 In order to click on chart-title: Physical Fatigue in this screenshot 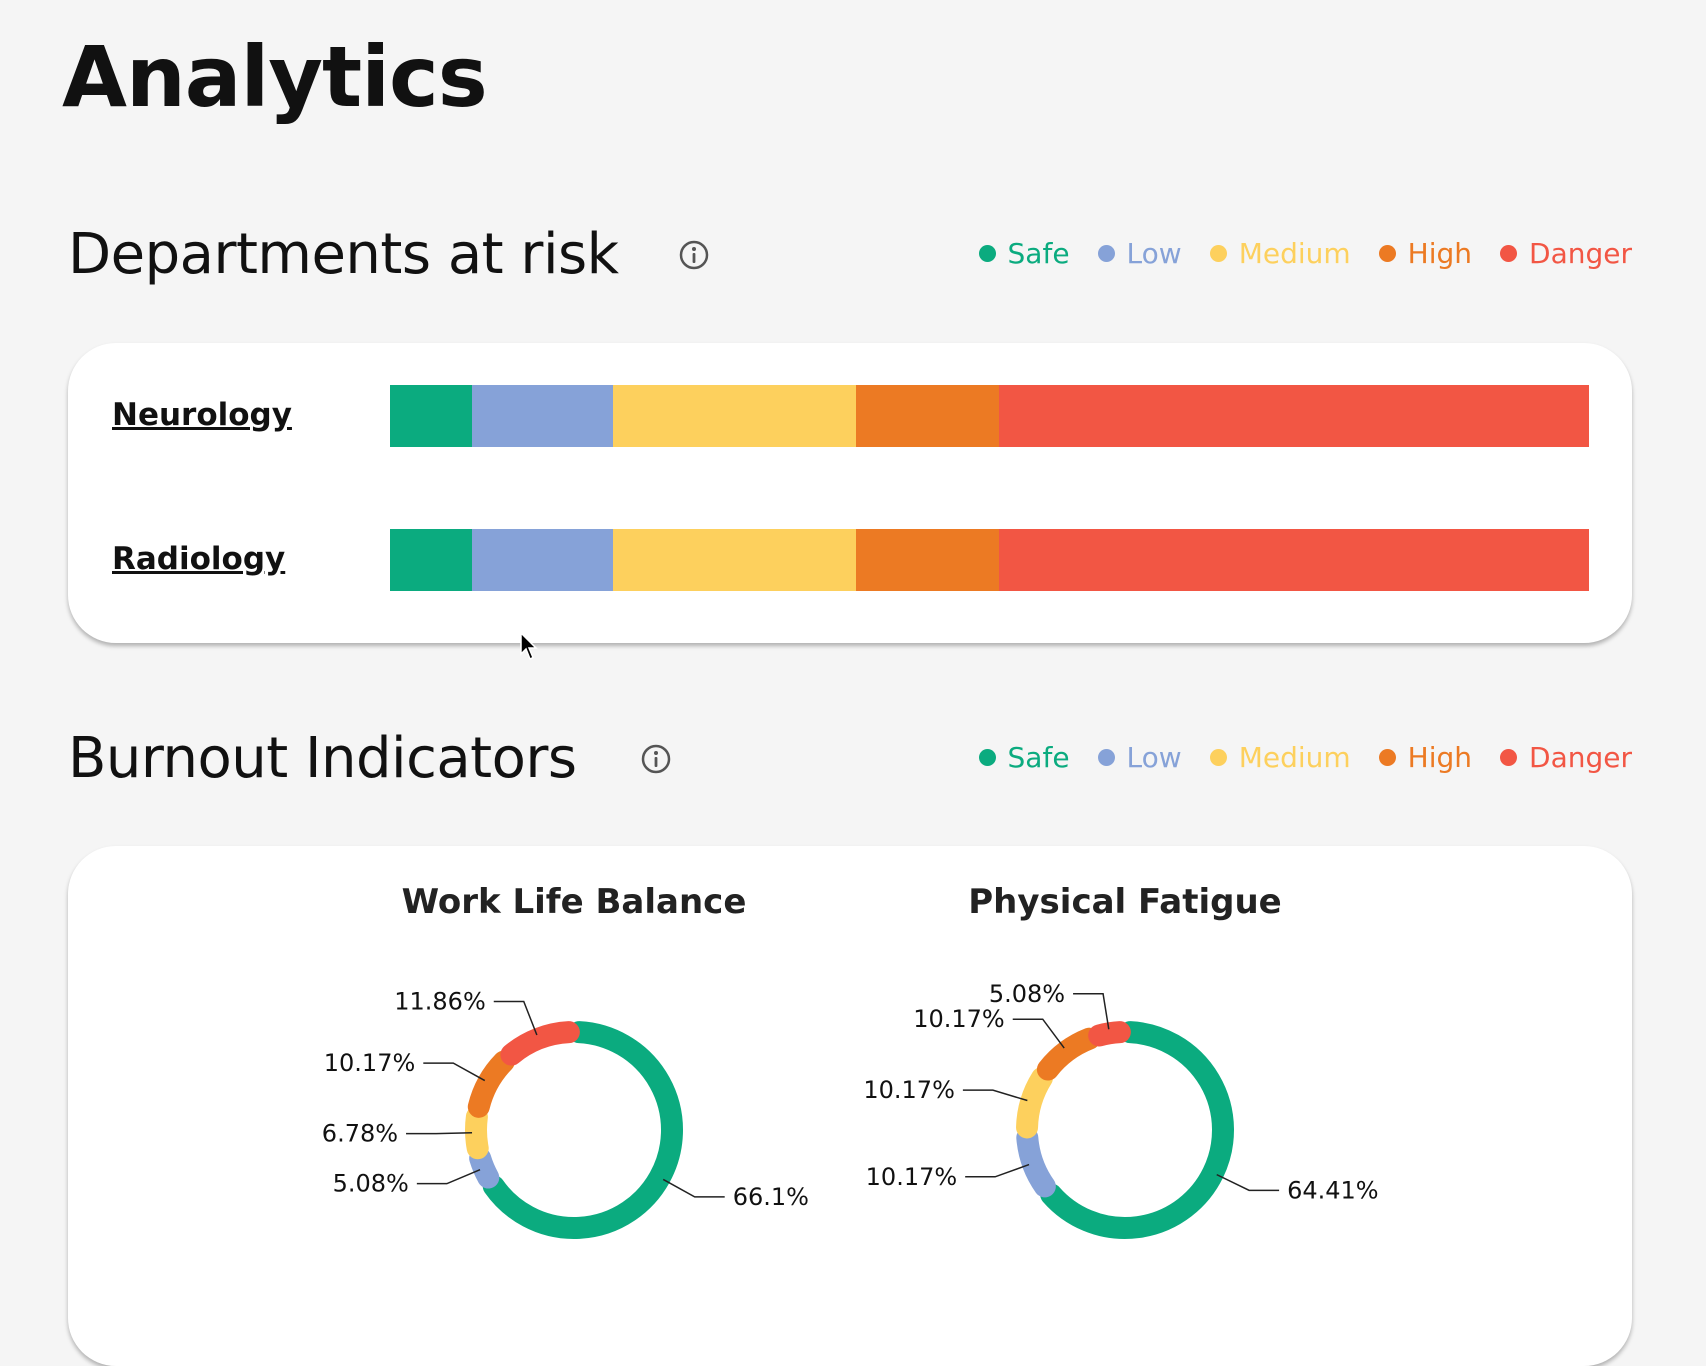, I will do `click(1124, 902)`.